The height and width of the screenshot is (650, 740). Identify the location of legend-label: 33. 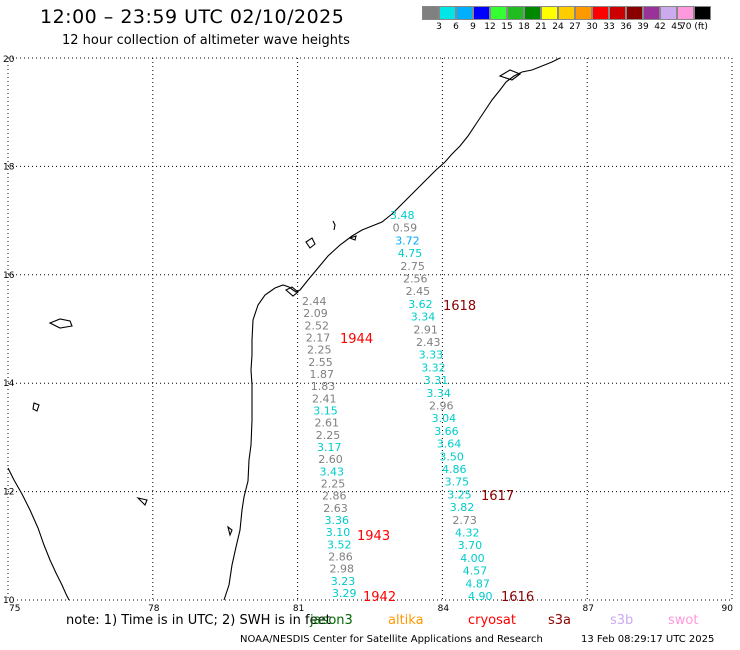
(609, 27).